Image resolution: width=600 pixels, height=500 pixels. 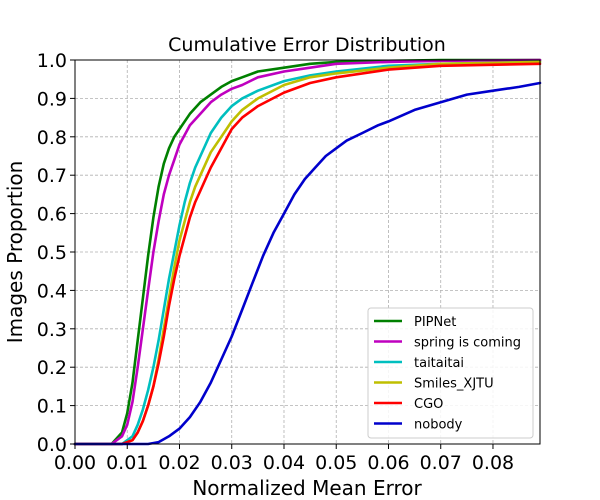 I want to click on y-tick-label: 0.3, so click(x=52, y=330).